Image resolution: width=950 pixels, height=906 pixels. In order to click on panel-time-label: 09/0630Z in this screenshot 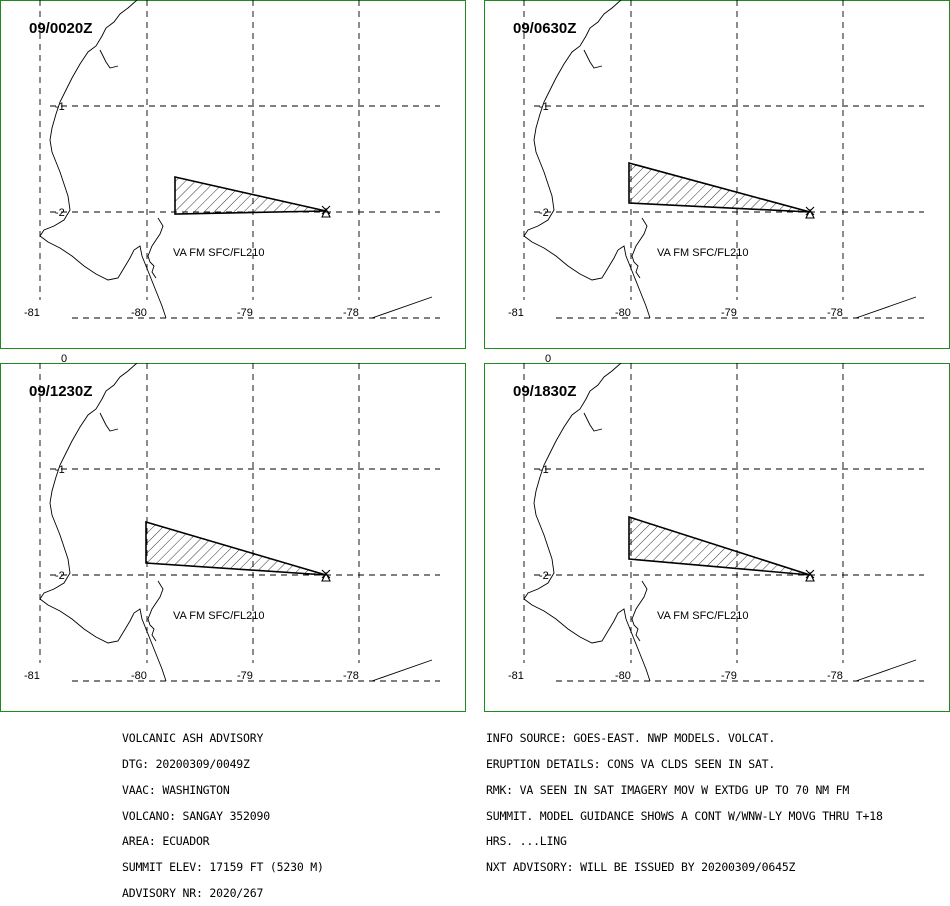, I will do `click(544, 28)`.